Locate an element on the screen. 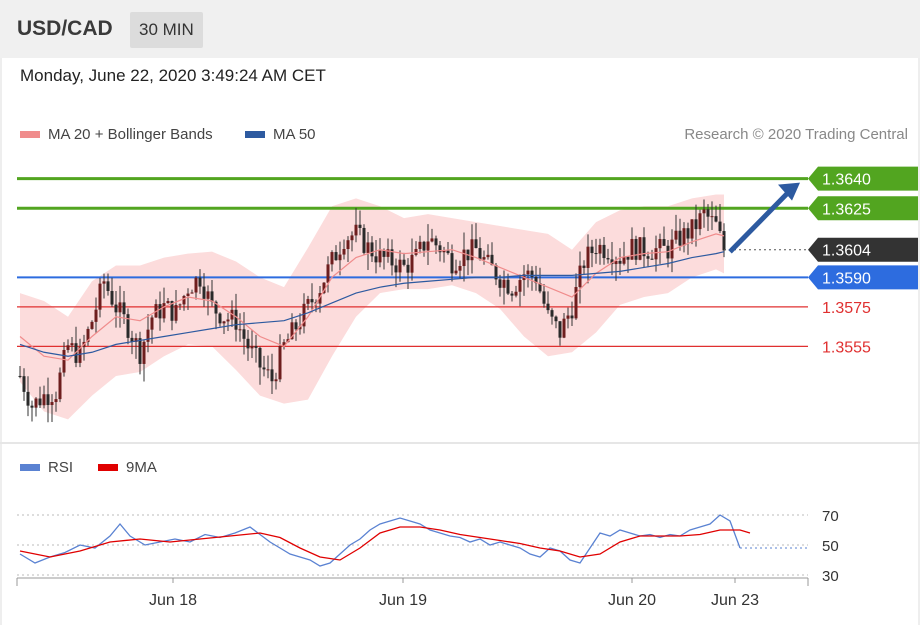 The height and width of the screenshot is (625, 920). timeframe-badge: 30 MIN is located at coordinates (166, 30).